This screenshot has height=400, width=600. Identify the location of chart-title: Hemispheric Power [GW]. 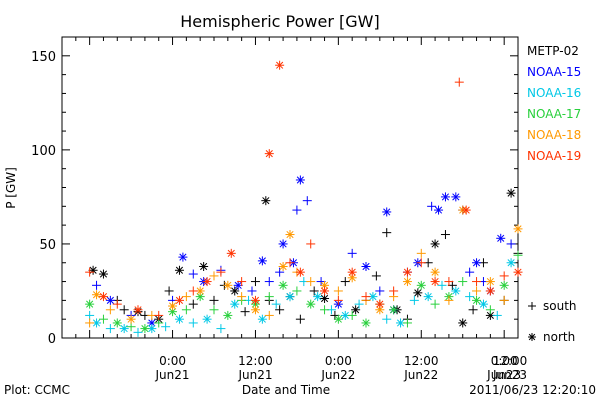
(279, 21).